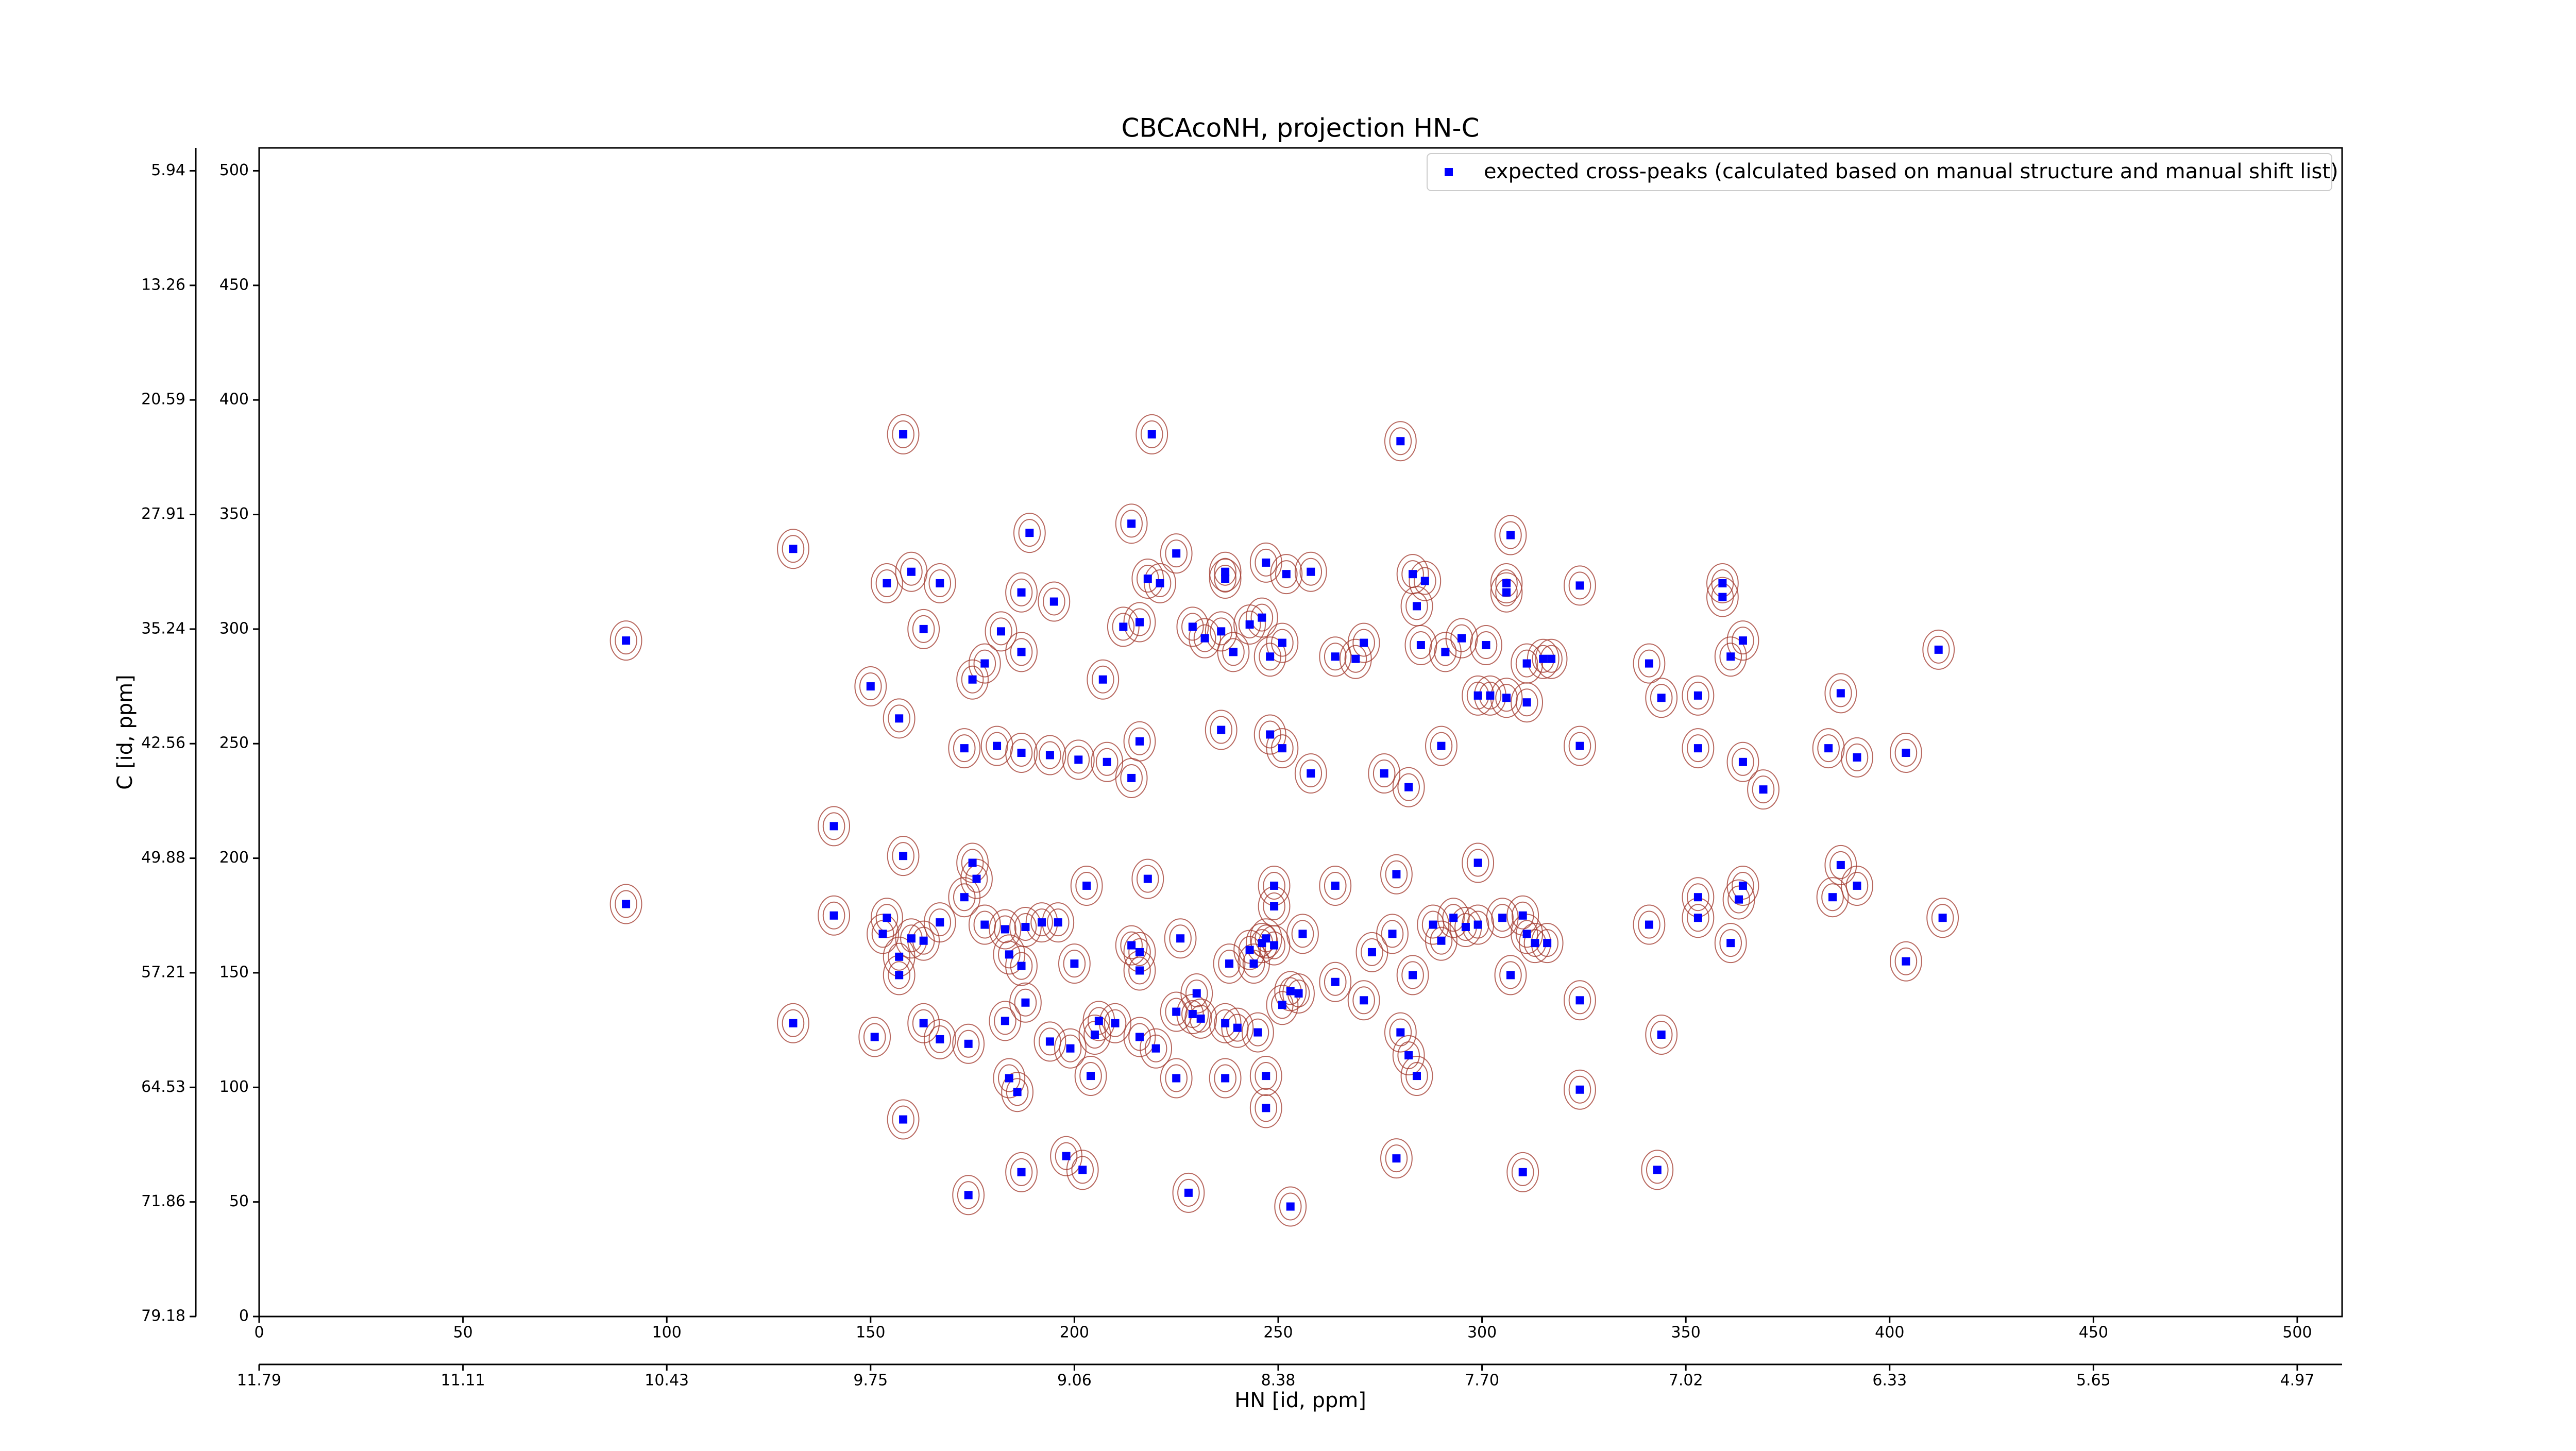 This screenshot has height=1451, width=2576. What do you see at coordinates (1300, 1401) in the screenshot?
I see `x-axis-label: HN [id, ppm]` at bounding box center [1300, 1401].